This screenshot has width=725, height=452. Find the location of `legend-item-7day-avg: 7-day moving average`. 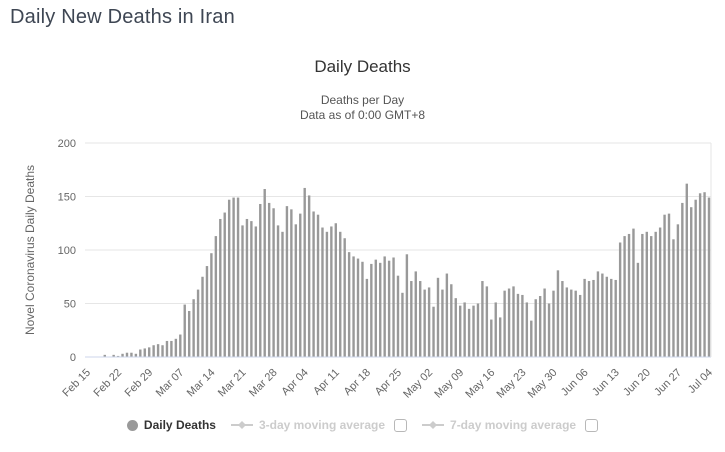

legend-item-7day-avg: 7-day moving average is located at coordinates (510, 425).